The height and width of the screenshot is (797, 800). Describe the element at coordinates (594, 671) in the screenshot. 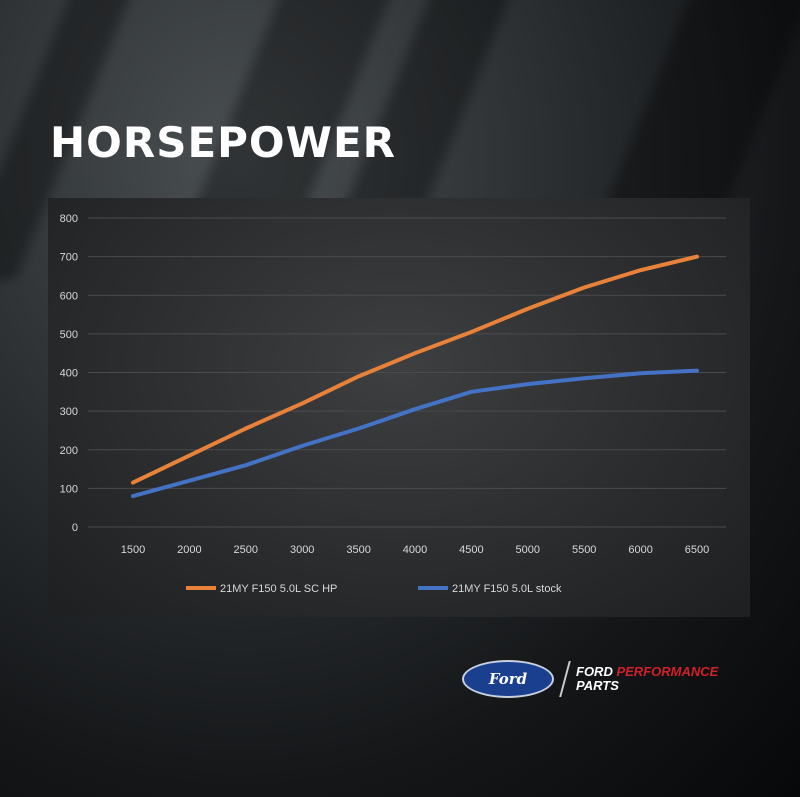

I see `brand-ford: FORD` at that location.